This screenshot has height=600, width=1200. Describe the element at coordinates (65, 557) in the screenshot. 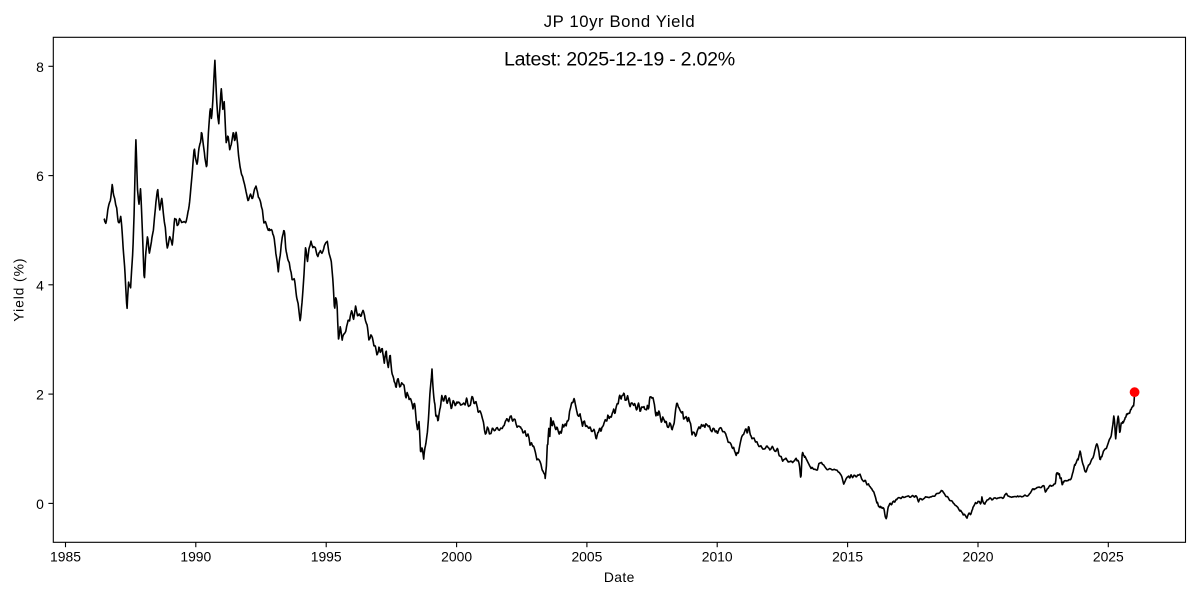

I see `svg-text: 1985` at that location.